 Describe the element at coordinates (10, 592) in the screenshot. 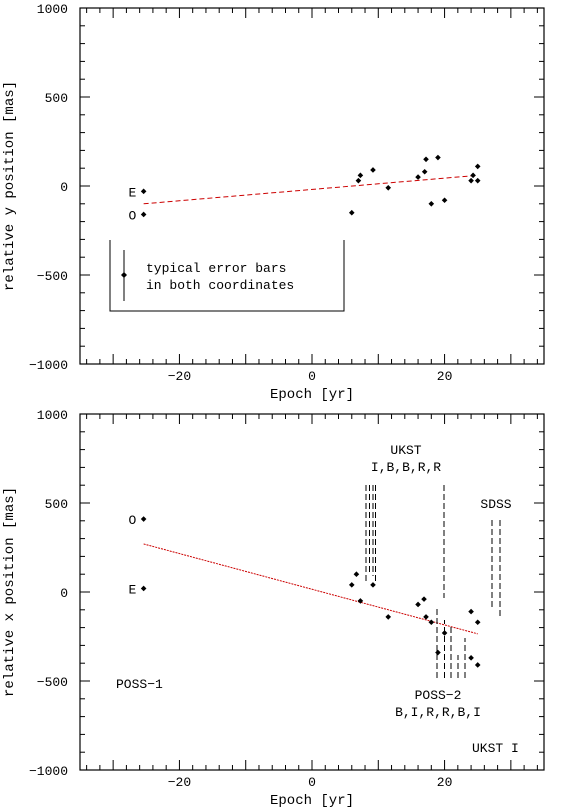

I see `y-axis-label: relative x position [mas]` at that location.